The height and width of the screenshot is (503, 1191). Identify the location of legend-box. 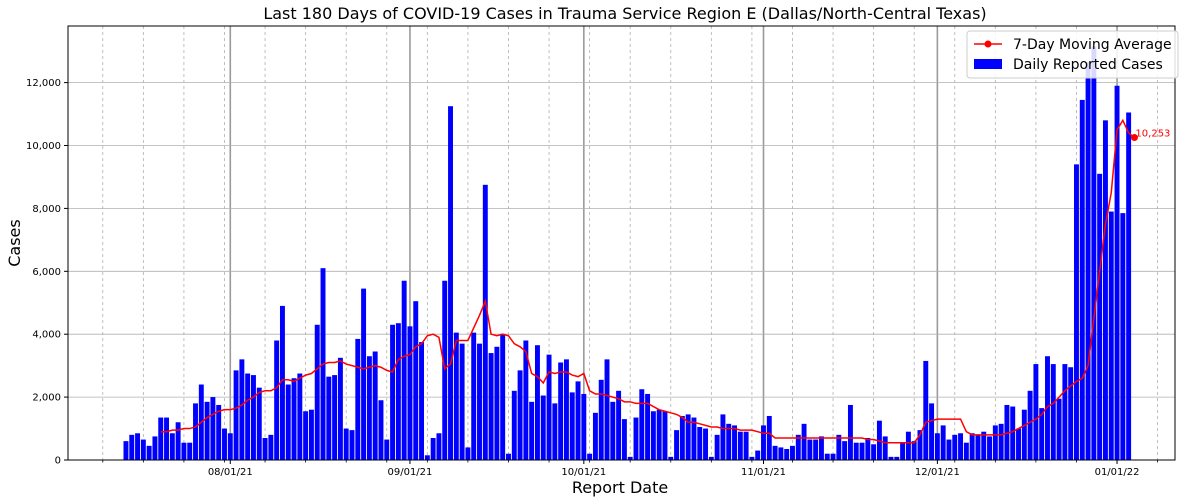
(1072, 54).